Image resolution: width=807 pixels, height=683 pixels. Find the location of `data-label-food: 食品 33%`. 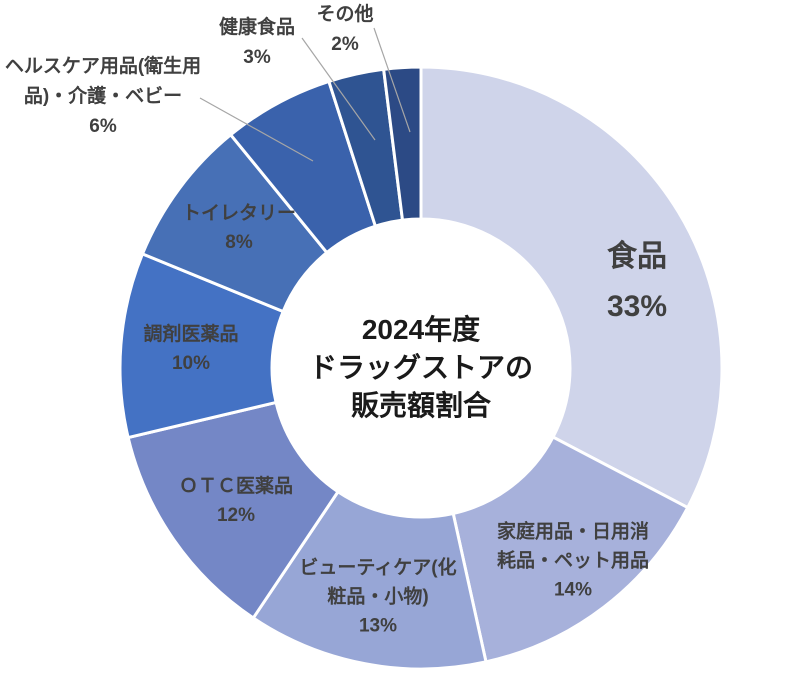

data-label-food: 食品 33% is located at coordinates (637, 281).